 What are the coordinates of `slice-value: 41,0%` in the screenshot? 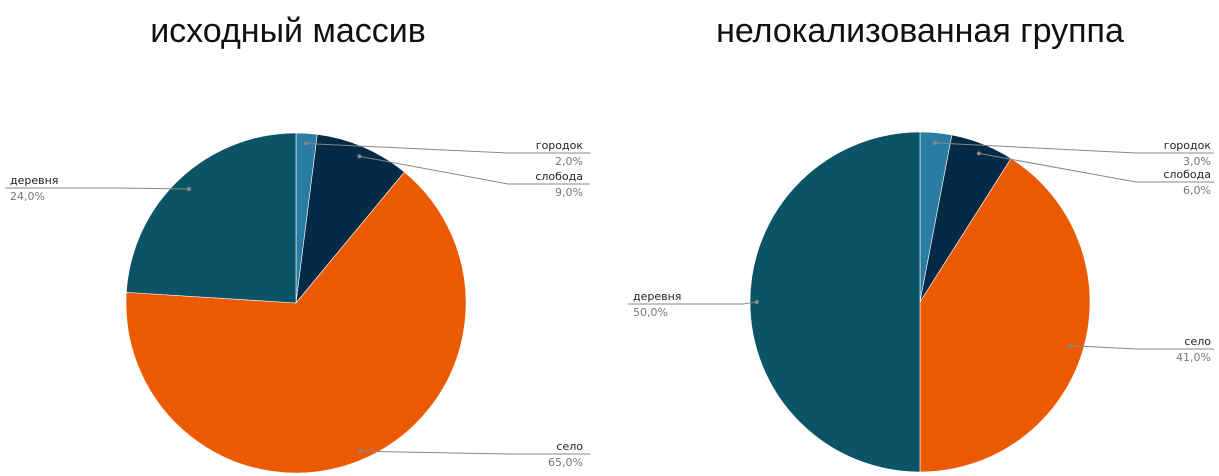 It's located at (1193, 357).